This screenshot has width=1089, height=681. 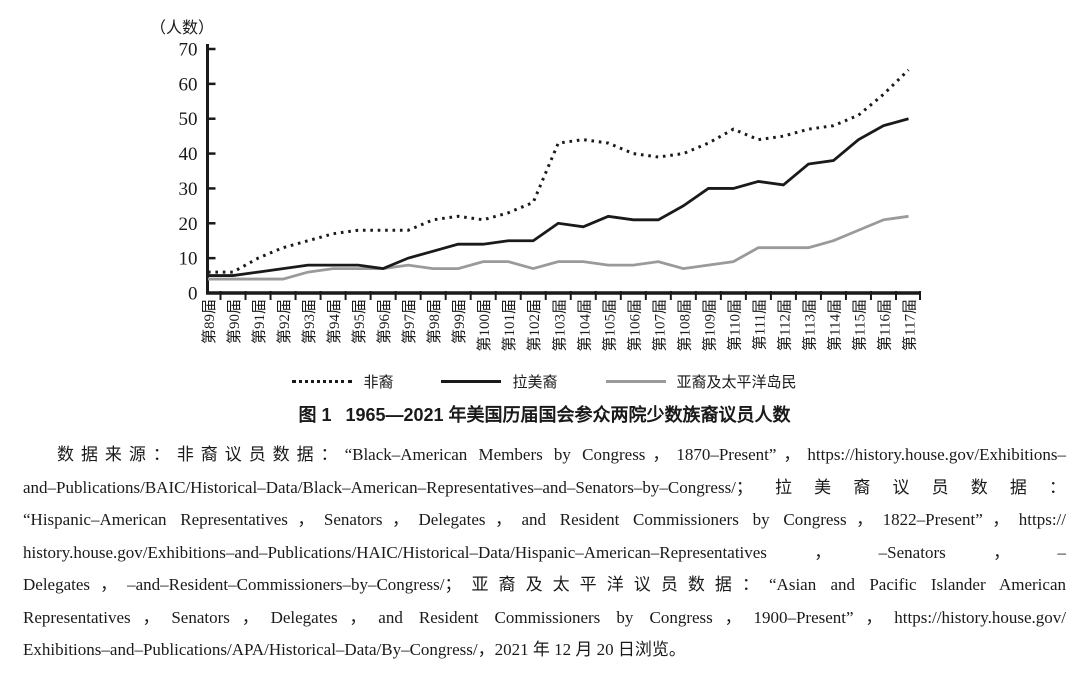 I want to click on svg-text: 第99届, so click(x=459, y=321).